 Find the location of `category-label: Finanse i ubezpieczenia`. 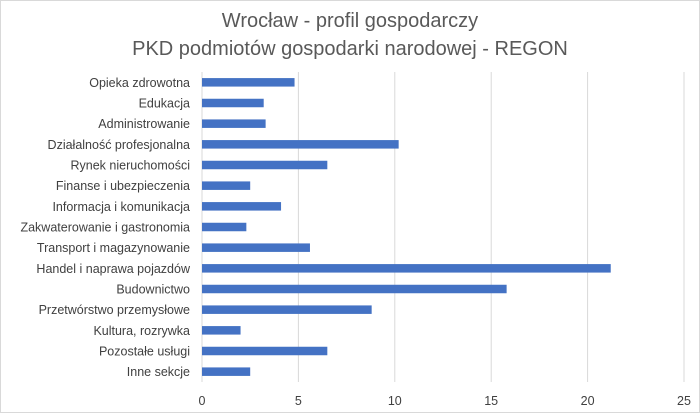

category-label: Finanse i ubezpieczenia is located at coordinates (123, 186).